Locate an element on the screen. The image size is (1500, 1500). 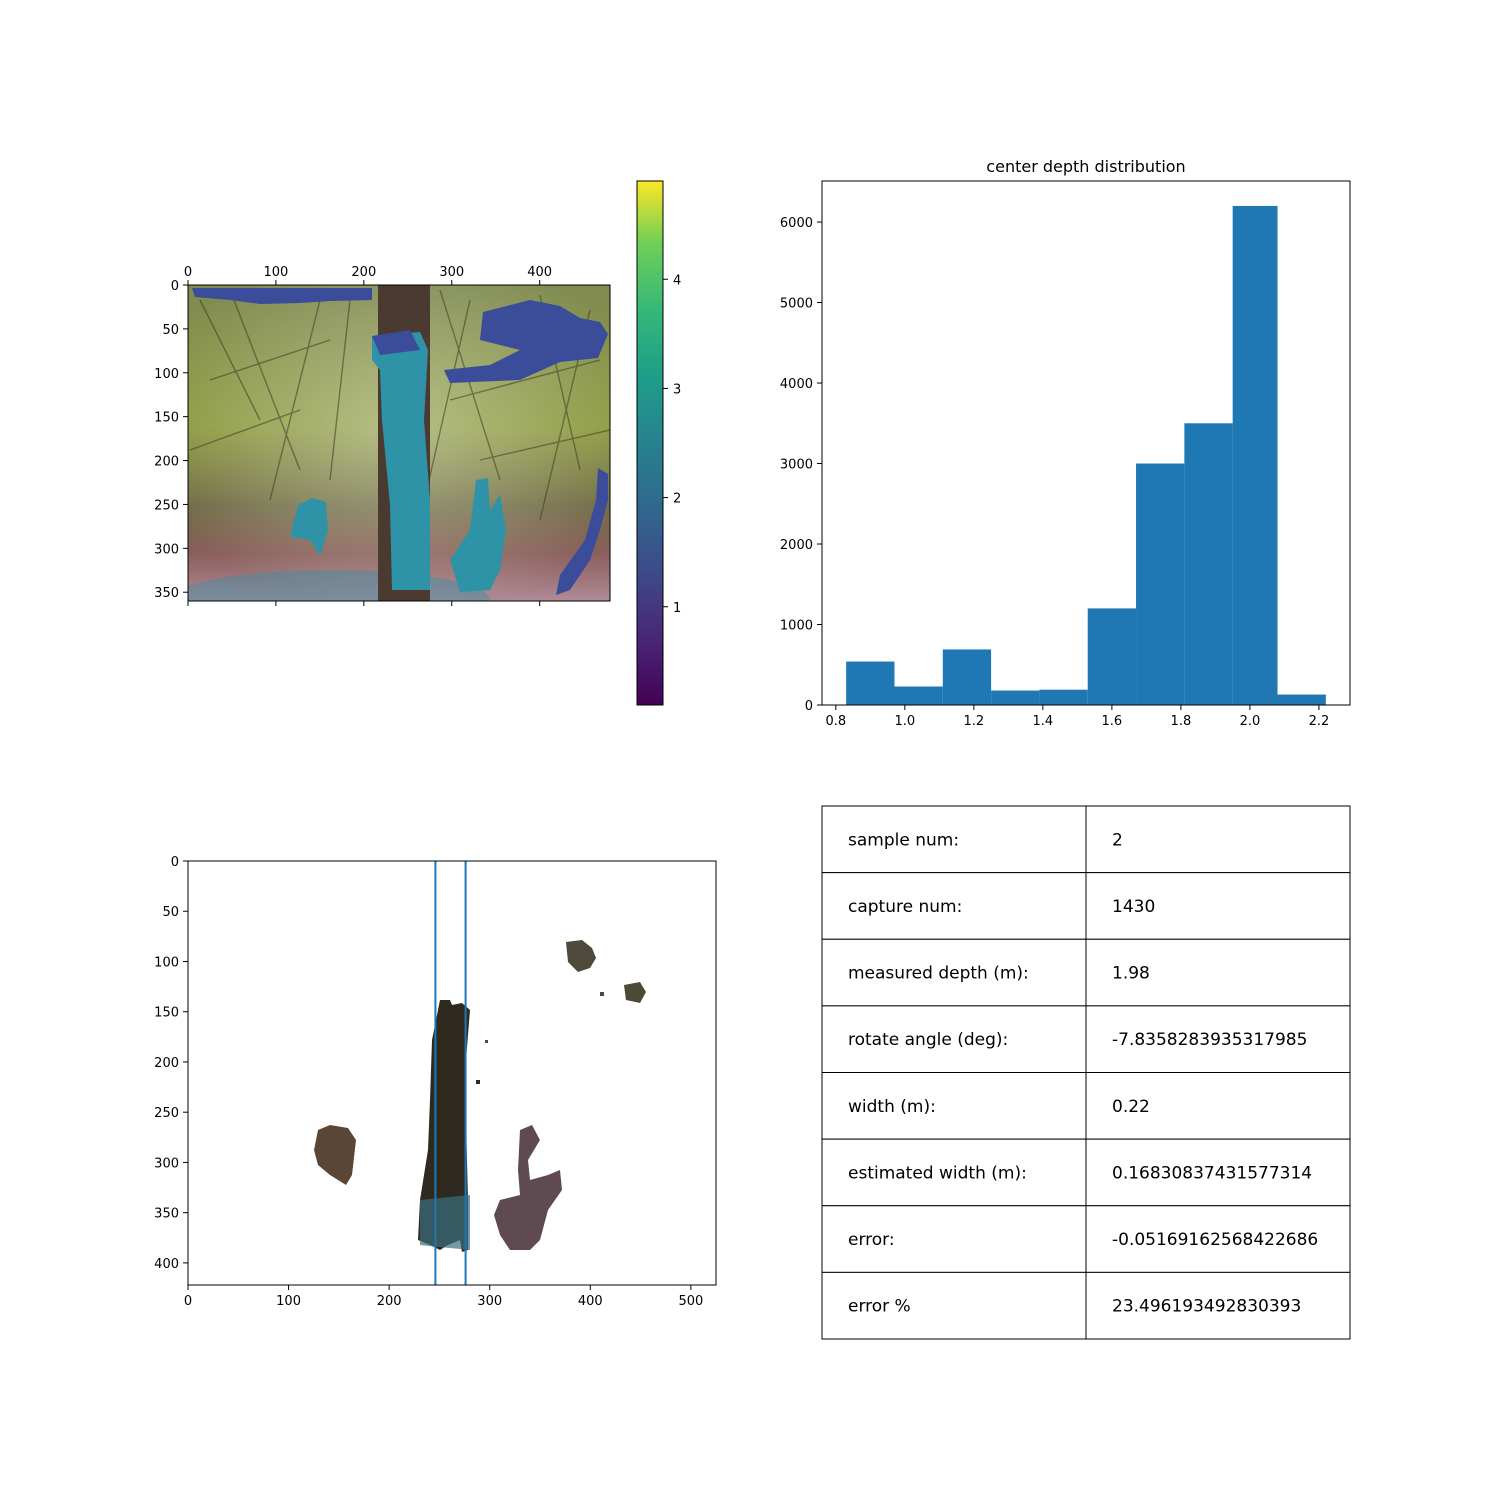
point-cloud-y-tick-label: 0 is located at coordinates (175, 862).